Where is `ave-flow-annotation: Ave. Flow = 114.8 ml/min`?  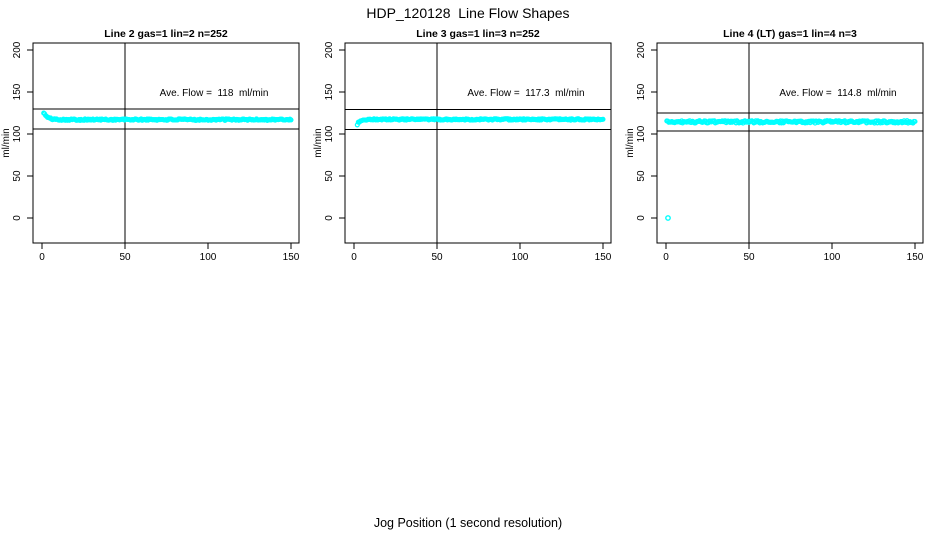 ave-flow-annotation: Ave. Flow = 114.8 ml/min is located at coordinates (837, 93).